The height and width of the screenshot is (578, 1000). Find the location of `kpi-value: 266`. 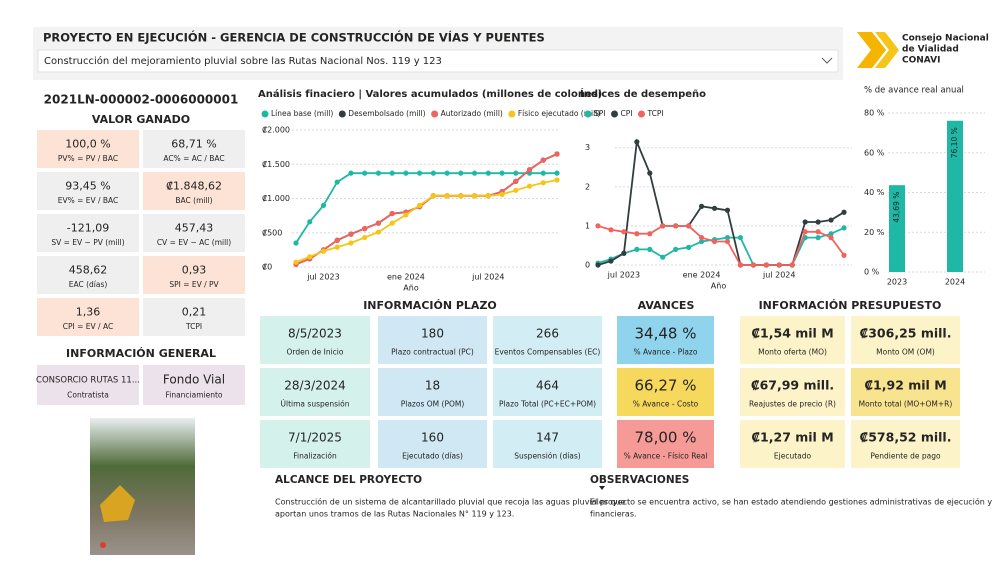

kpi-value: 266 is located at coordinates (547, 334).